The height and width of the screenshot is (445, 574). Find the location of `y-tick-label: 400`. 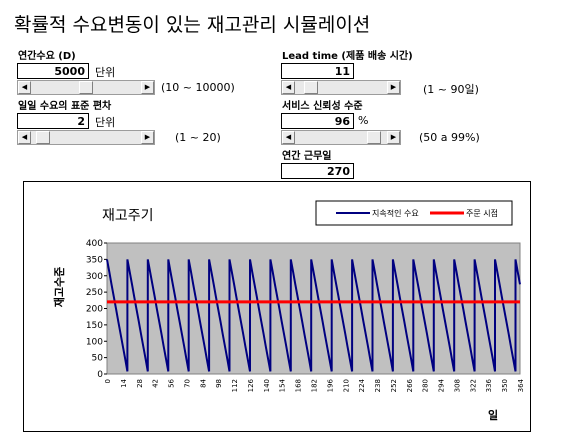

y-tick-label: 400 is located at coordinates (94, 244).